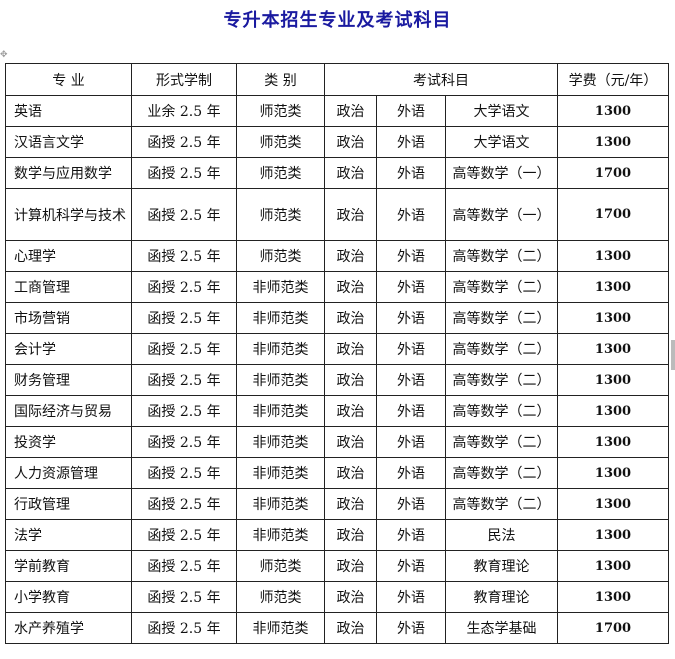 This screenshot has width=675, height=659. I want to click on major-cell: 数学与应用数学, so click(68, 173).